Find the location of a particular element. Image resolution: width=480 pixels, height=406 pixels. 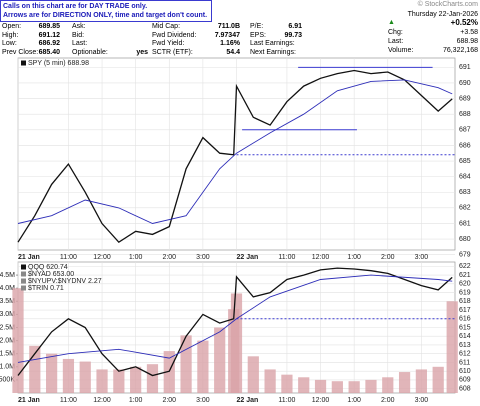

y-tick-label: 679 is located at coordinates (465, 255).